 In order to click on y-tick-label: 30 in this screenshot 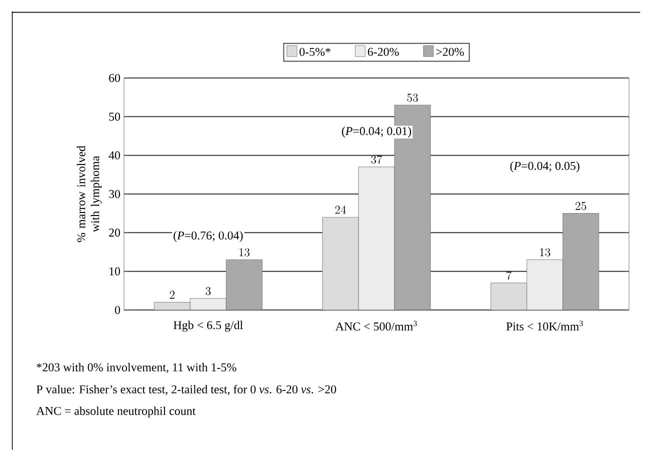, I will do `click(114, 194)`.